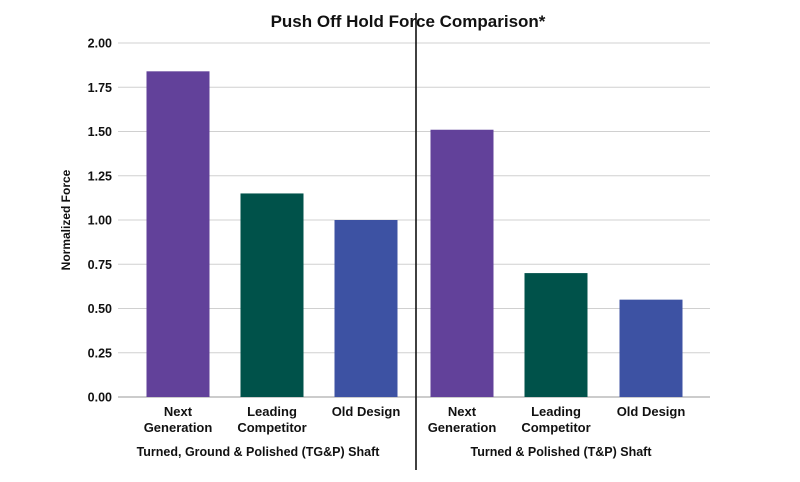 The height and width of the screenshot is (482, 800). I want to click on y-axis-label: Normalized Force, so click(66, 219).